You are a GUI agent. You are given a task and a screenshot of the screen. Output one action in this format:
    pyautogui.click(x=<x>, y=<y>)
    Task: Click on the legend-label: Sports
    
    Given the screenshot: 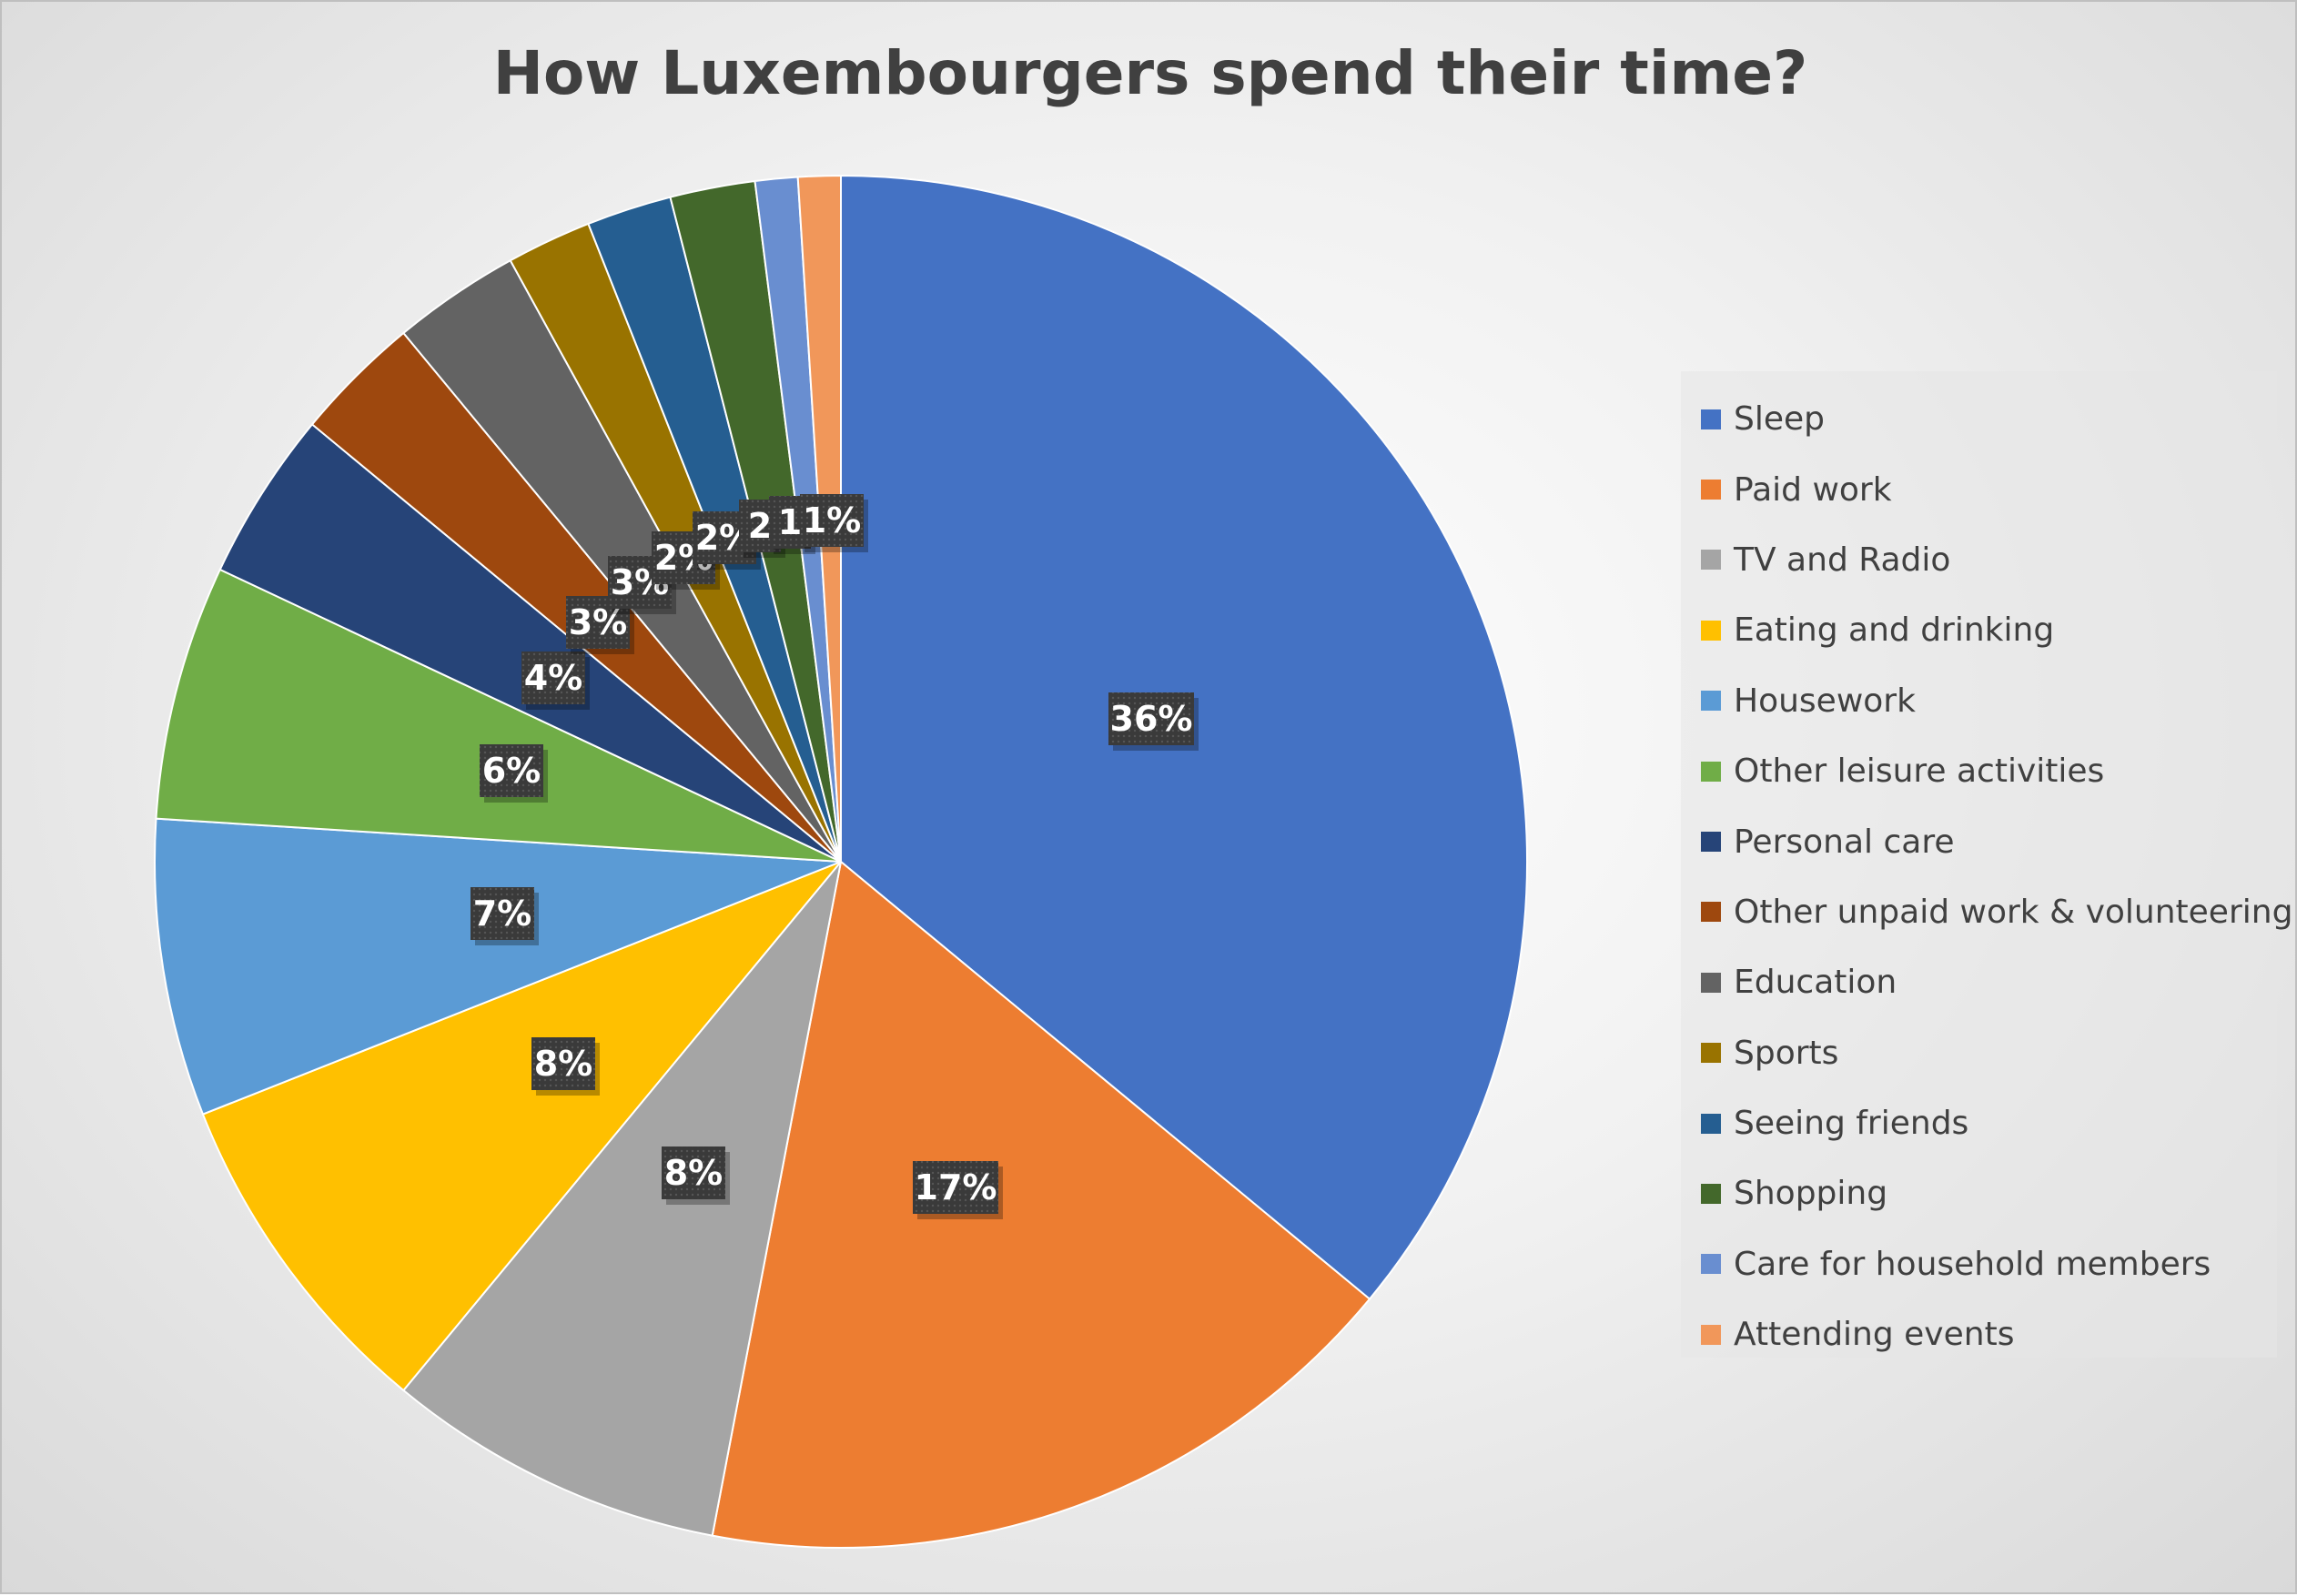 What is the action you would take?
    pyautogui.click(x=1786, y=1053)
    